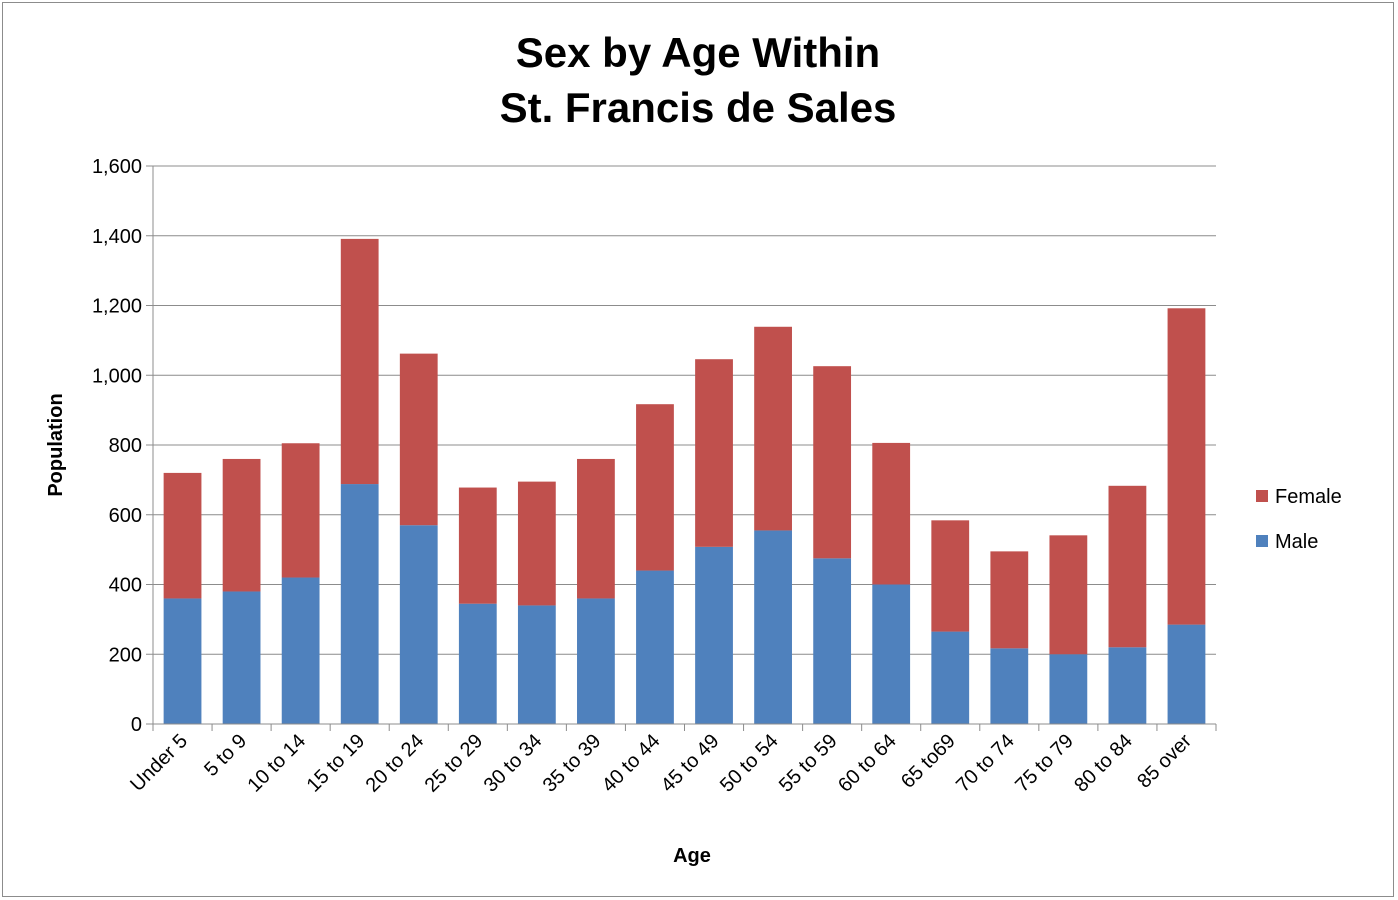  I want to click on x-tick-label: 25 to 29, so click(454, 763).